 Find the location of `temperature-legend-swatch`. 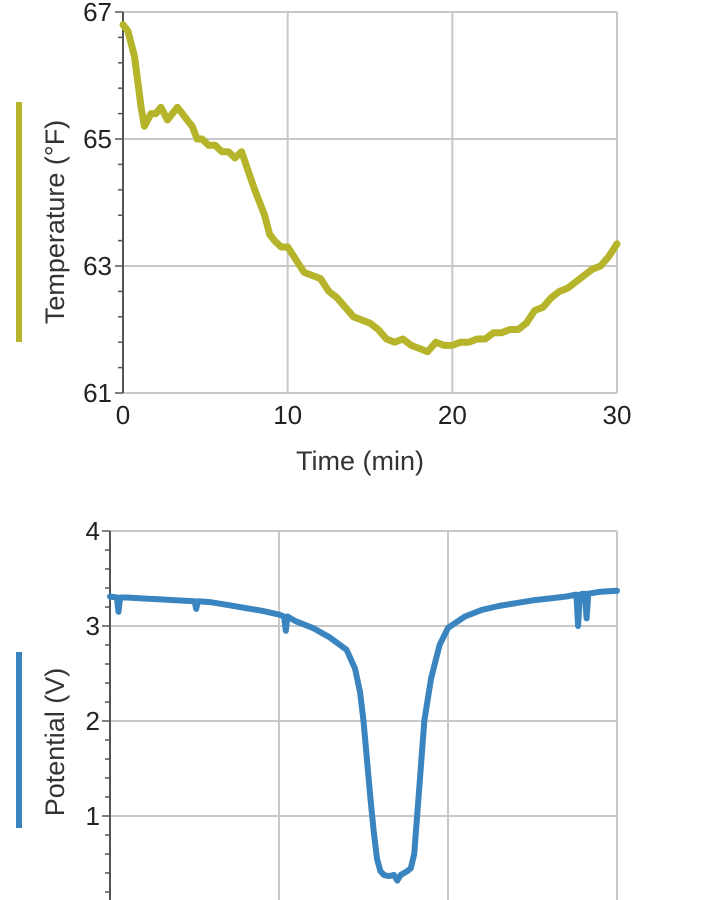

temperature-legend-swatch is located at coordinates (19, 222).